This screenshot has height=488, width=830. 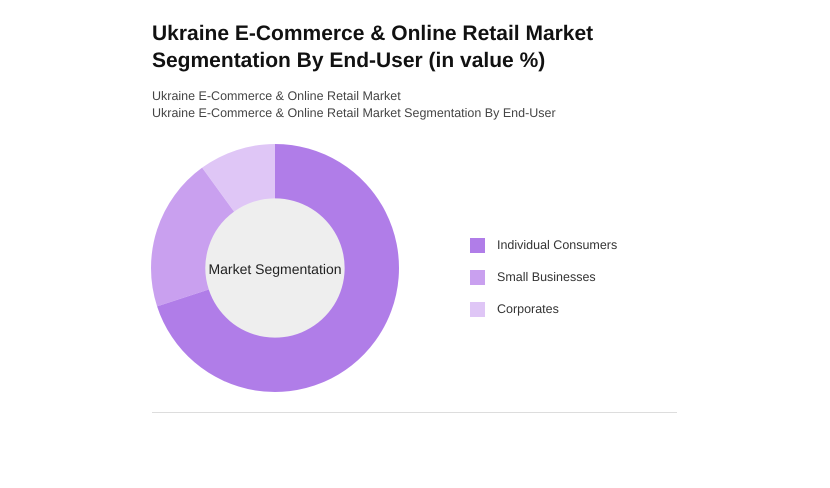 I want to click on legend-label: Small Businesses, so click(x=546, y=277).